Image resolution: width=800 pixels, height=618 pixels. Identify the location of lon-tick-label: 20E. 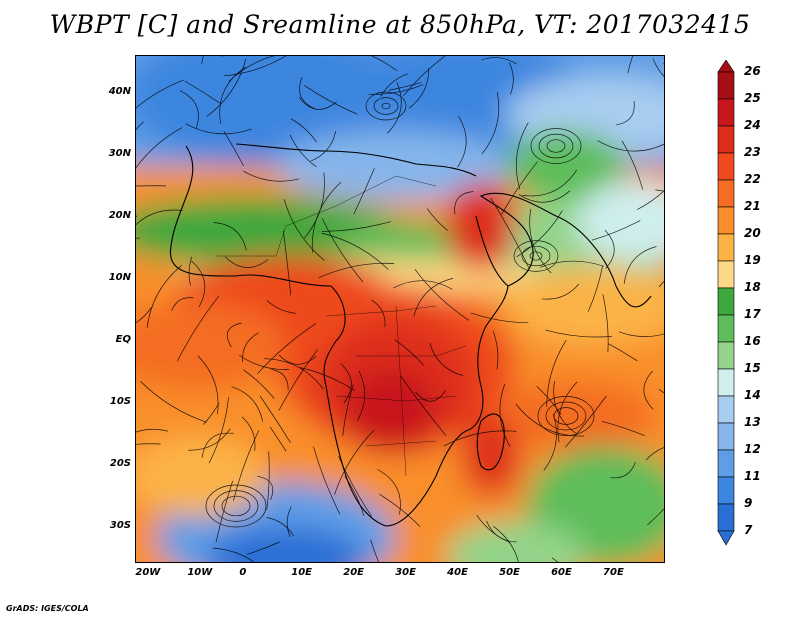
(353, 572).